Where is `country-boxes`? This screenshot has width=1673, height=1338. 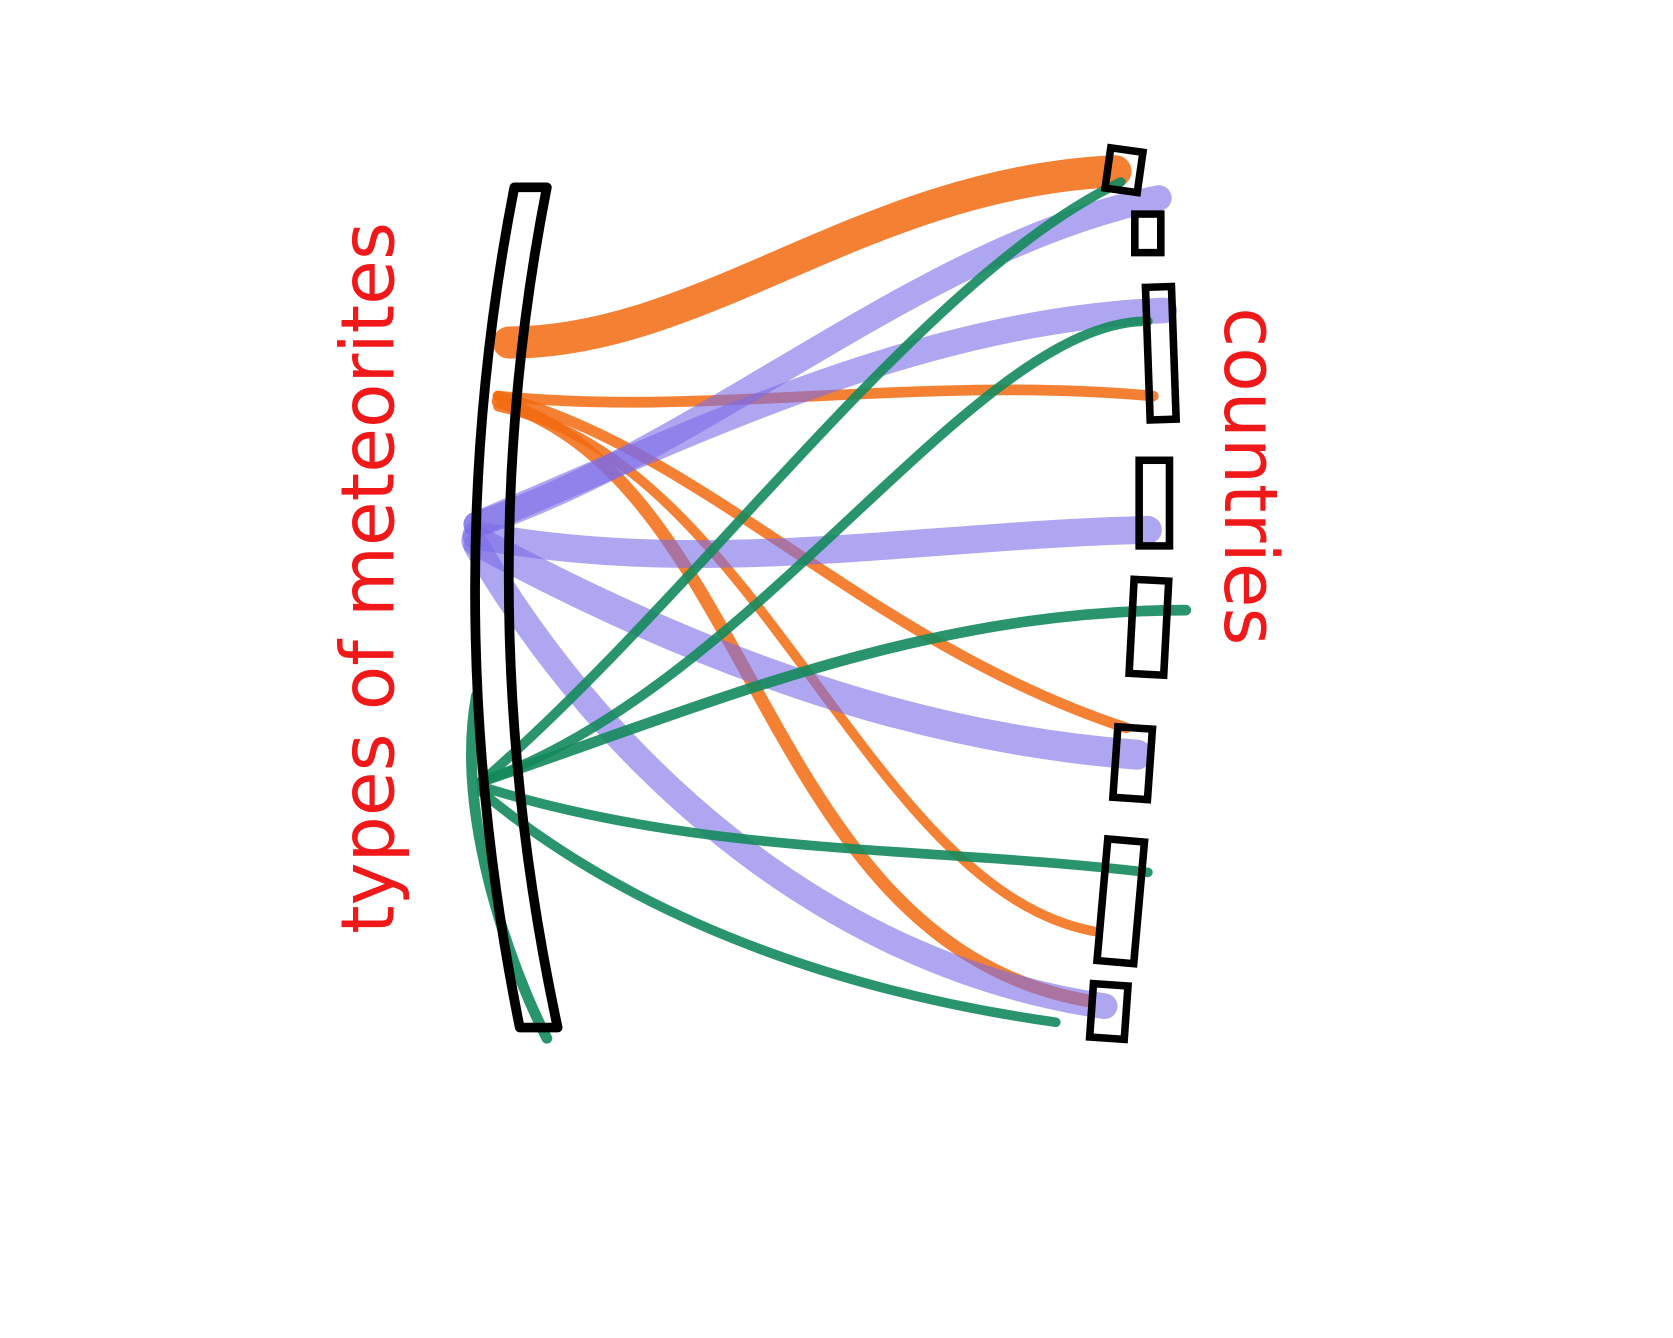 country-boxes is located at coordinates (1133, 593).